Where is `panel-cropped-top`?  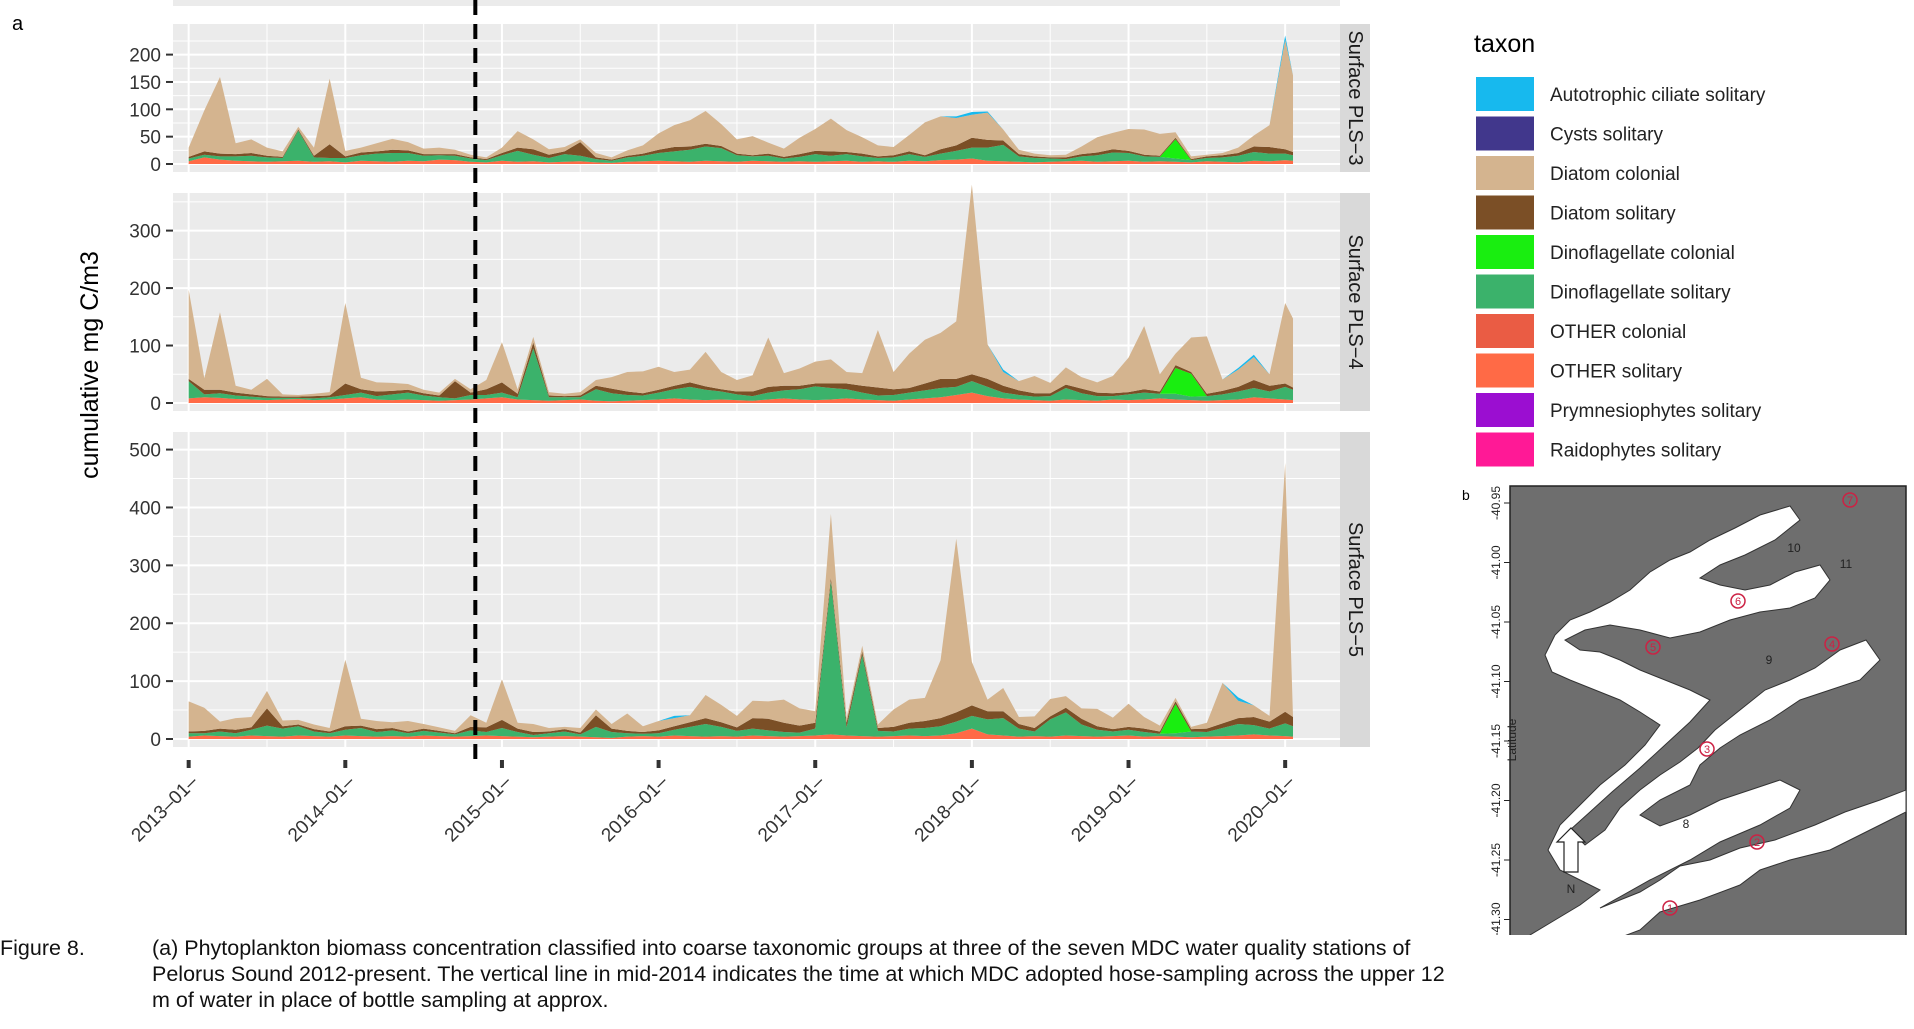
panel-cropped-top is located at coordinates (756, 3).